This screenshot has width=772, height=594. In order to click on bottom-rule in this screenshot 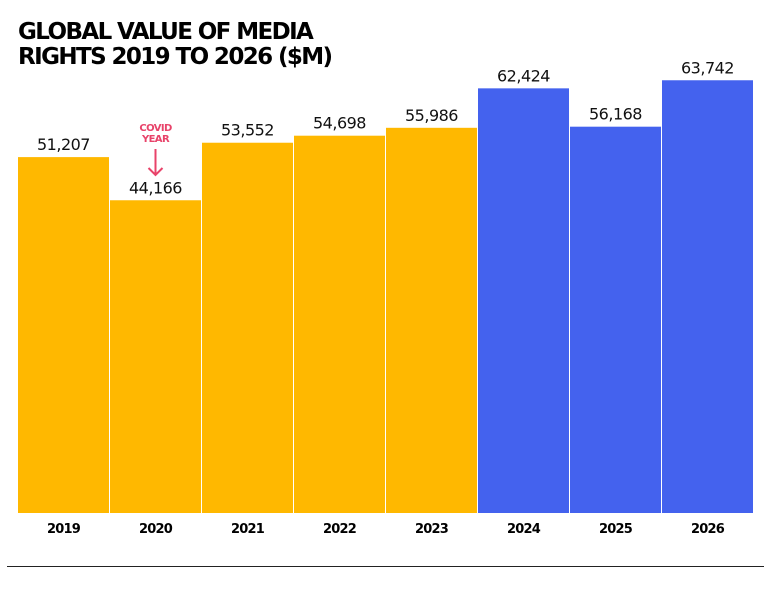, I will do `click(385, 566)`.